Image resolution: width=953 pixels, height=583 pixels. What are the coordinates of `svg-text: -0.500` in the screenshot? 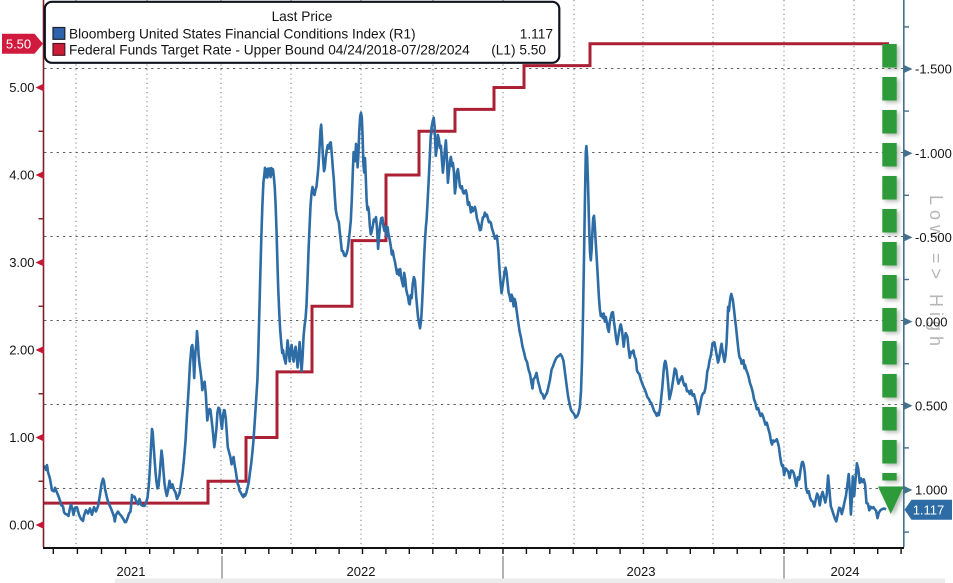 It's located at (933, 237).